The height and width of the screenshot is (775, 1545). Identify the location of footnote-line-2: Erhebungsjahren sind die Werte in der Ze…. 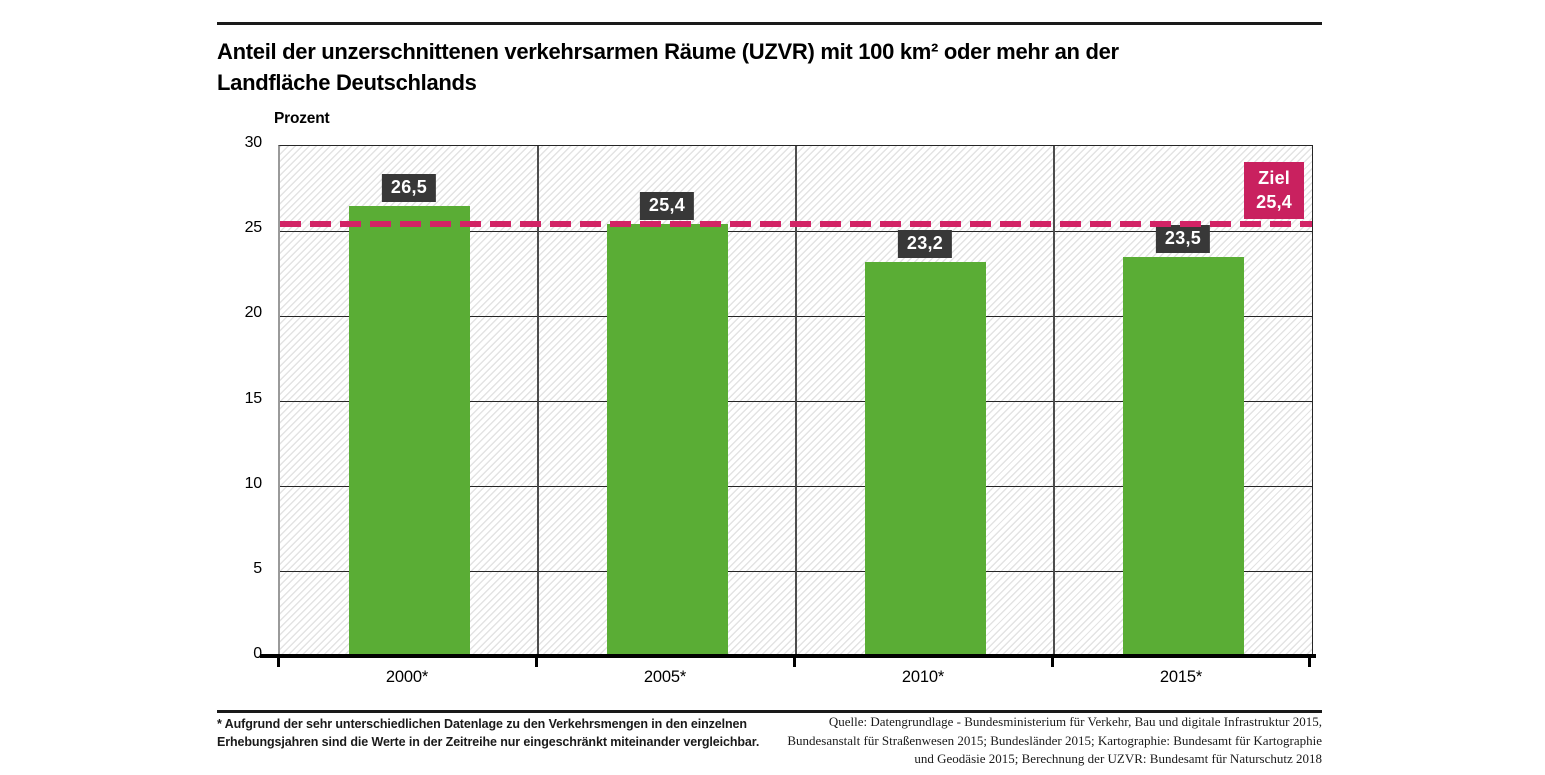
(488, 742).